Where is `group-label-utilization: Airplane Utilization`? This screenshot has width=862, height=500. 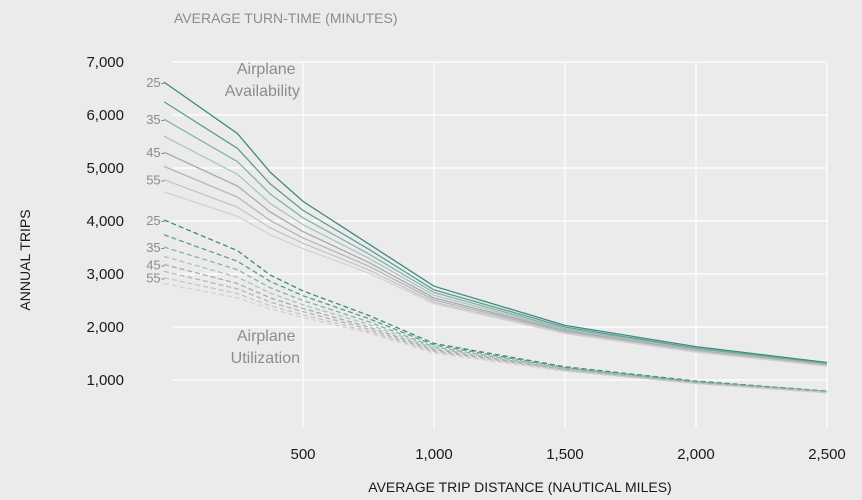
group-label-utilization: Airplane Utilization is located at coordinates (265, 347).